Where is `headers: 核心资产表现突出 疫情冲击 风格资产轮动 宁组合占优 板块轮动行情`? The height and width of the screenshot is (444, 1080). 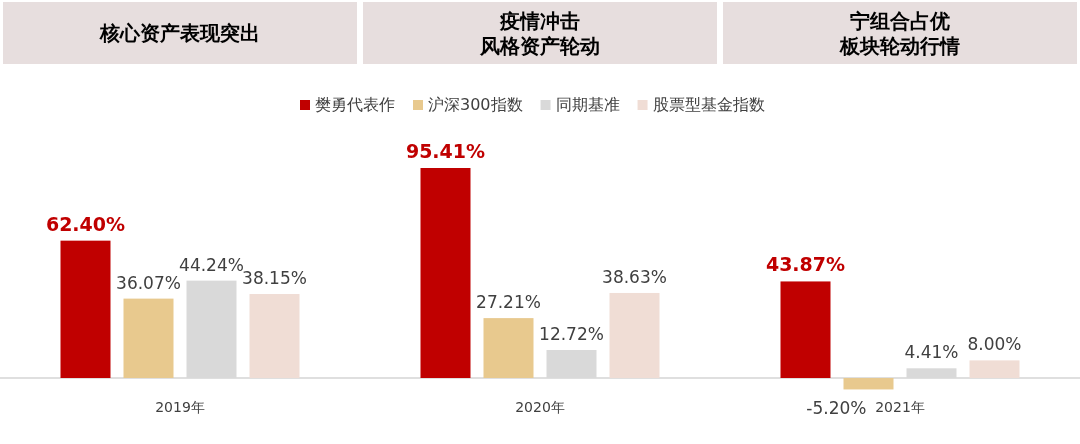
headers: 核心资产表现突出 疫情冲击 风格资产轮动 宁组合占优 板块轮动行情 is located at coordinates (540, 33).